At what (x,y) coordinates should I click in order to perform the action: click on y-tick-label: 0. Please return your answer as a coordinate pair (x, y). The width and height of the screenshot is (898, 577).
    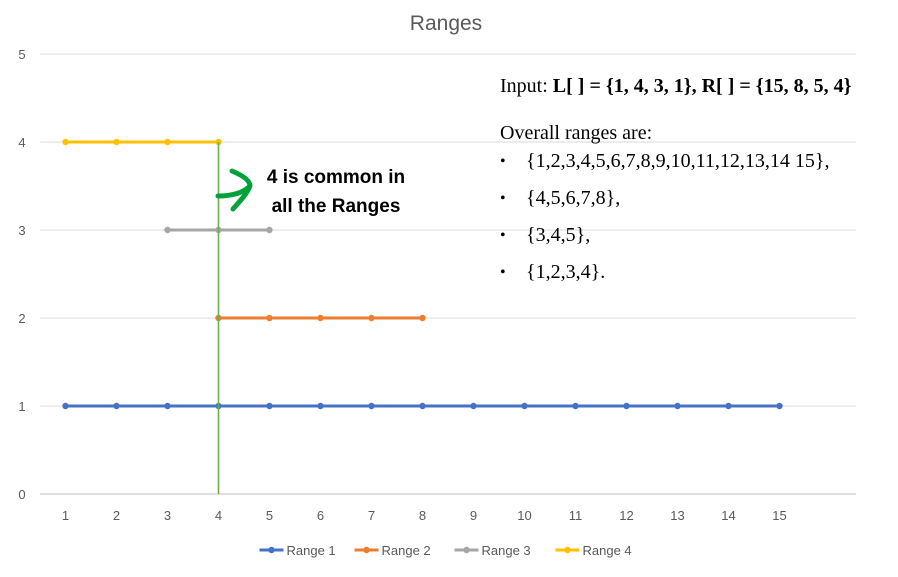
    Looking at the image, I should click on (21, 494).